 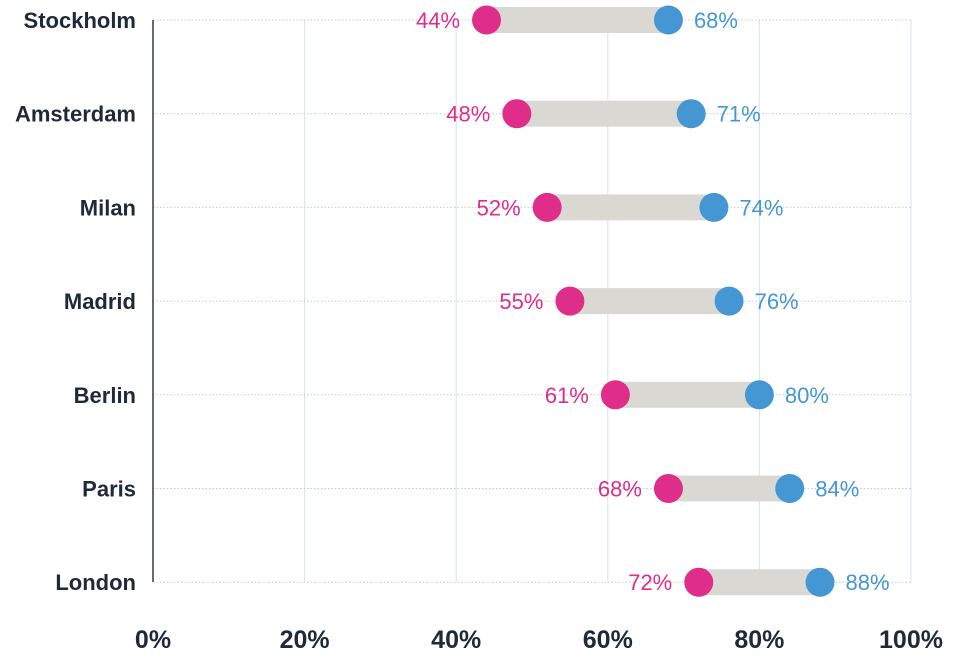 What do you see at coordinates (153, 640) in the screenshot?
I see `x-tick-label: 0%` at bounding box center [153, 640].